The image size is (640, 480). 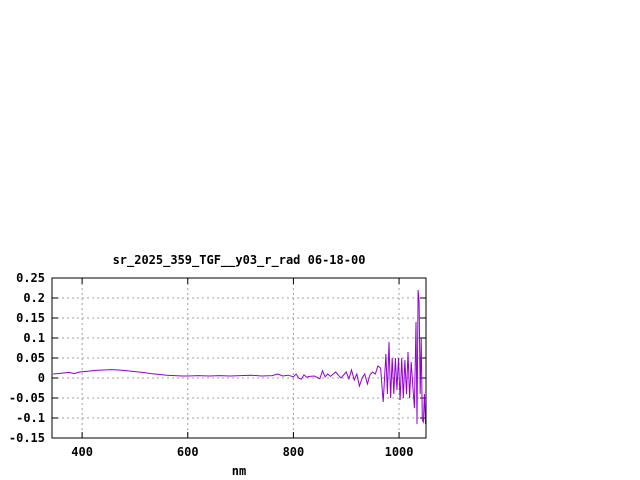 I want to click on y-tick-label: 0.15, so click(x=30, y=318).